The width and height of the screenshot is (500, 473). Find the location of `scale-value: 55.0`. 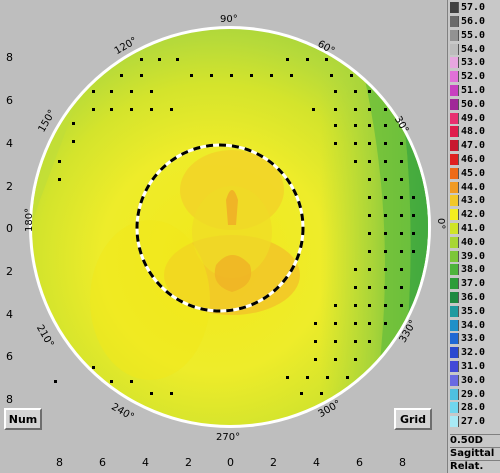

scale-value: 55.0 is located at coordinates (473, 35).